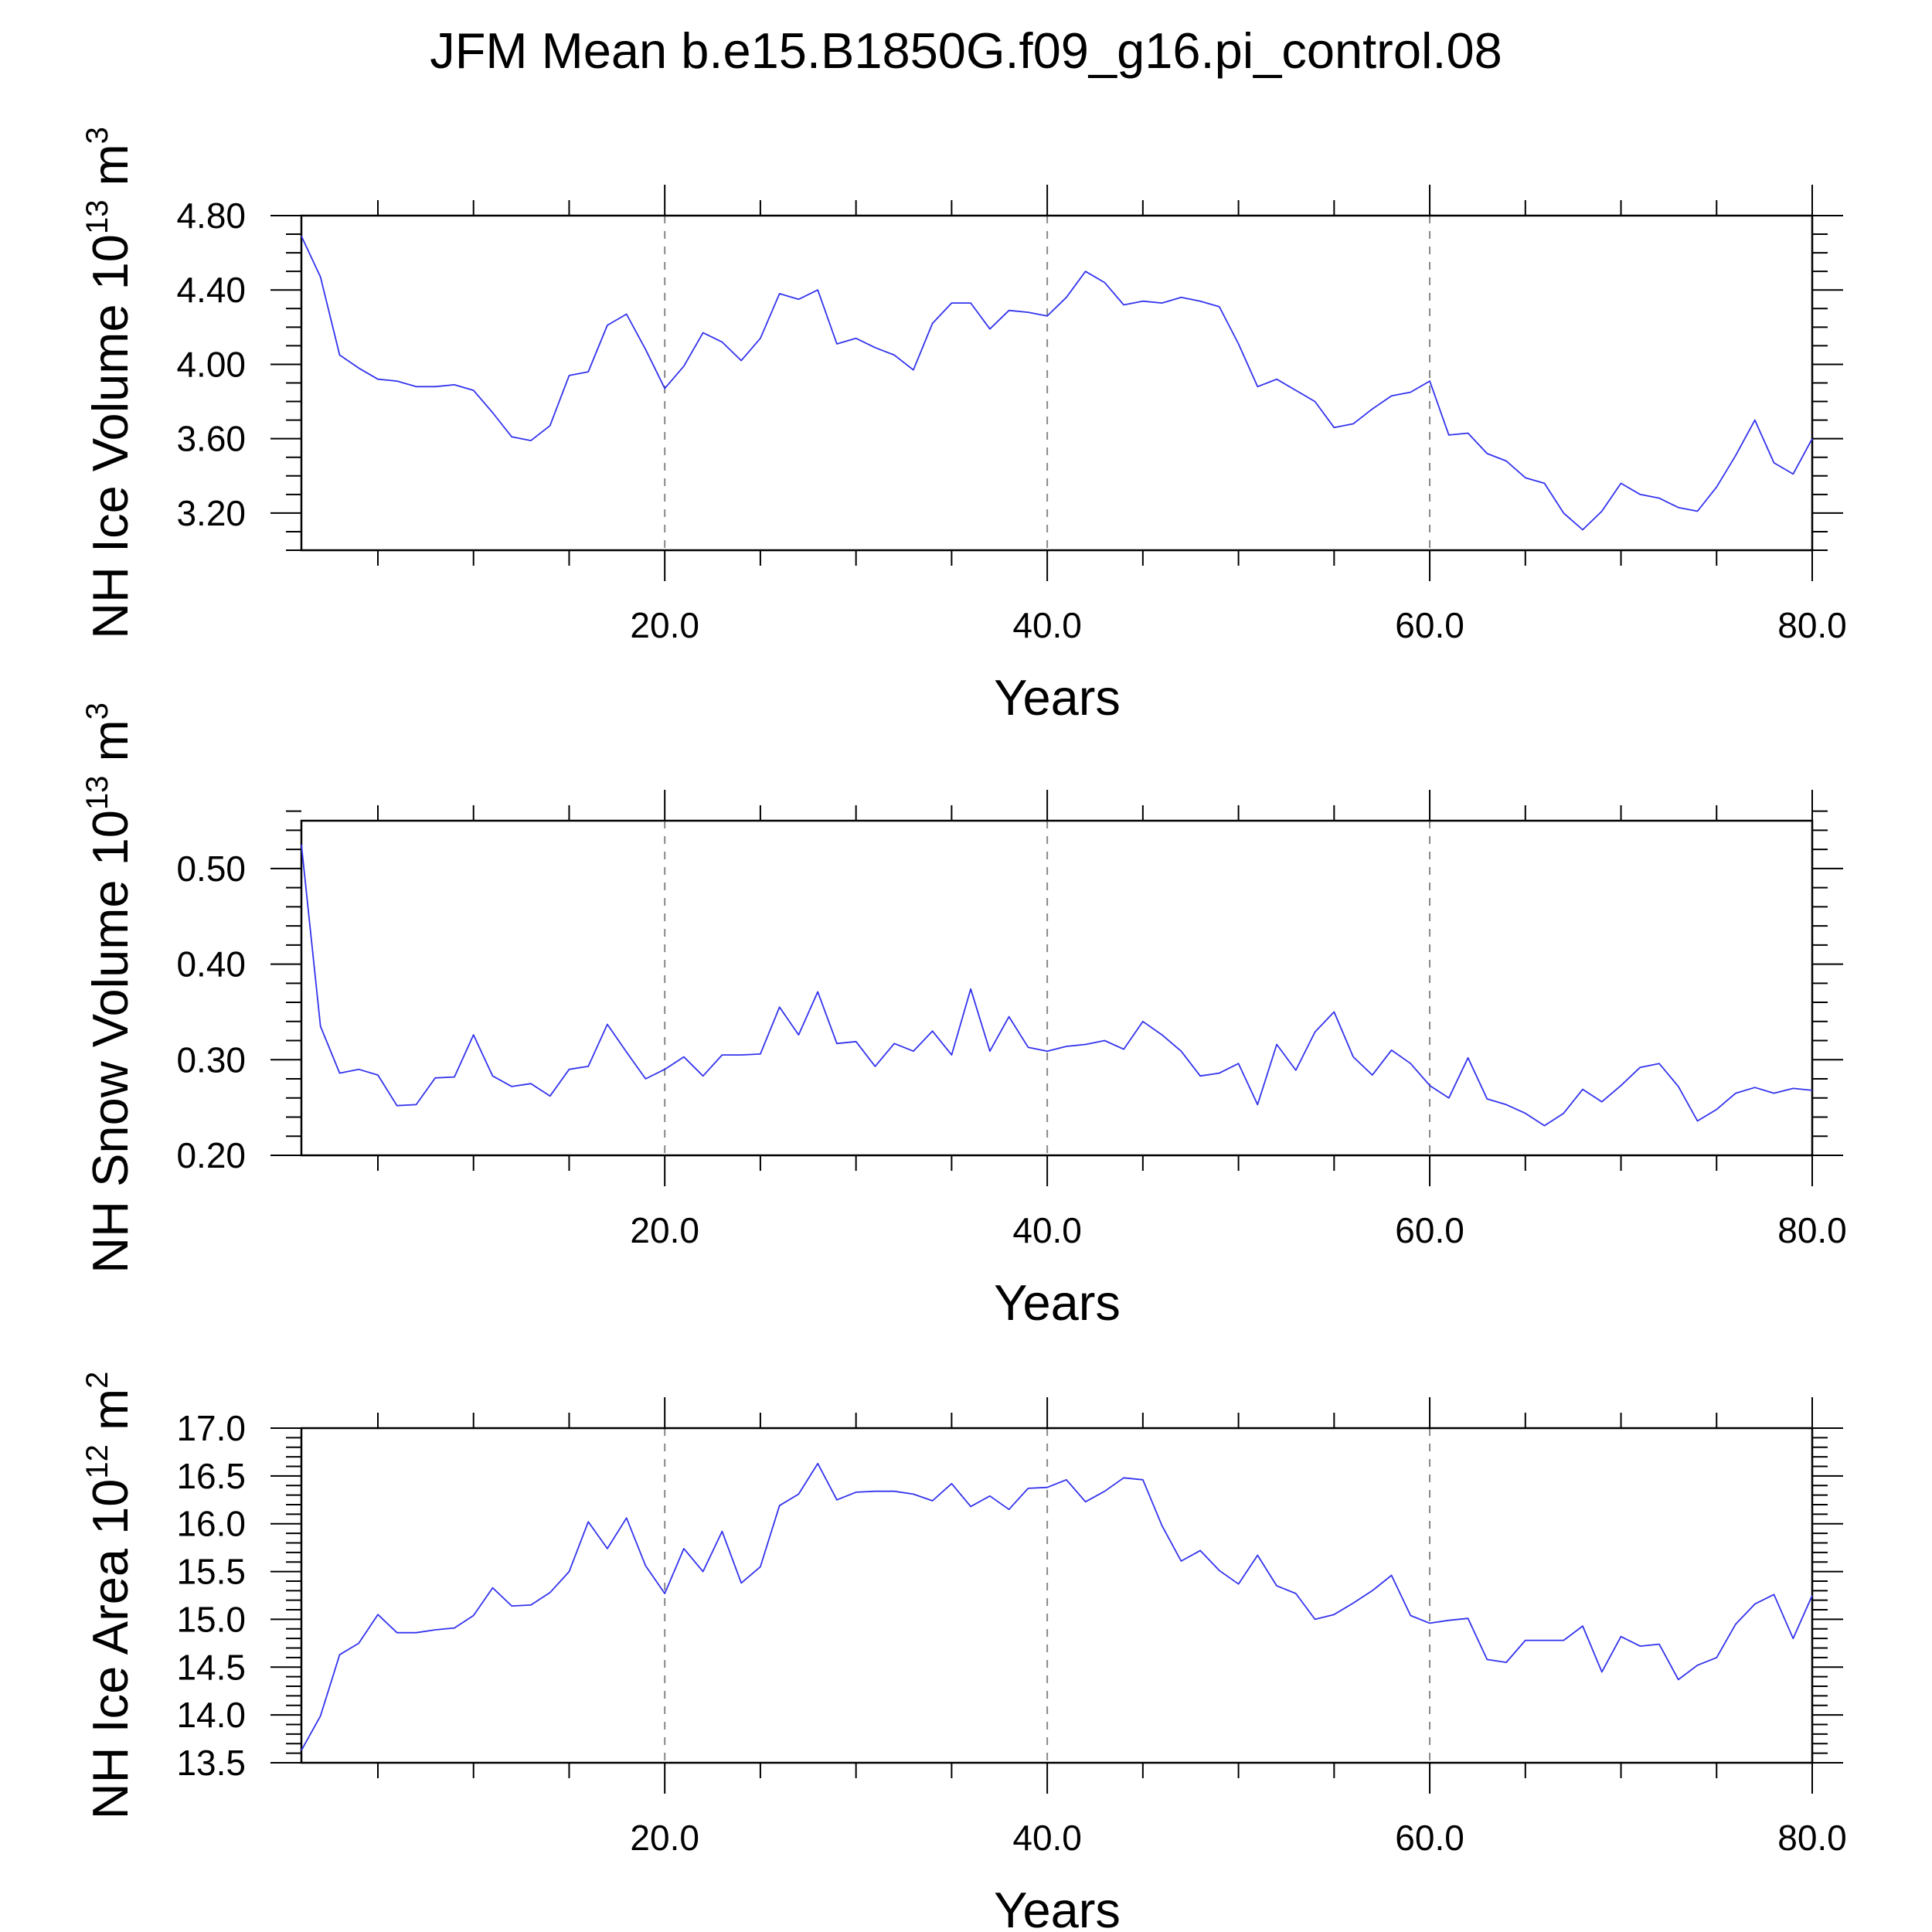  What do you see at coordinates (109, 1596) in the screenshot?
I see `y-axis-title: NH Ice Area 1012 m2` at bounding box center [109, 1596].